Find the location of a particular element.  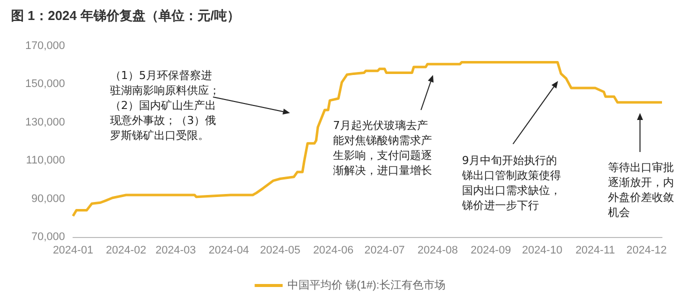

y-tick-label: 150,000 is located at coordinates (45, 84).